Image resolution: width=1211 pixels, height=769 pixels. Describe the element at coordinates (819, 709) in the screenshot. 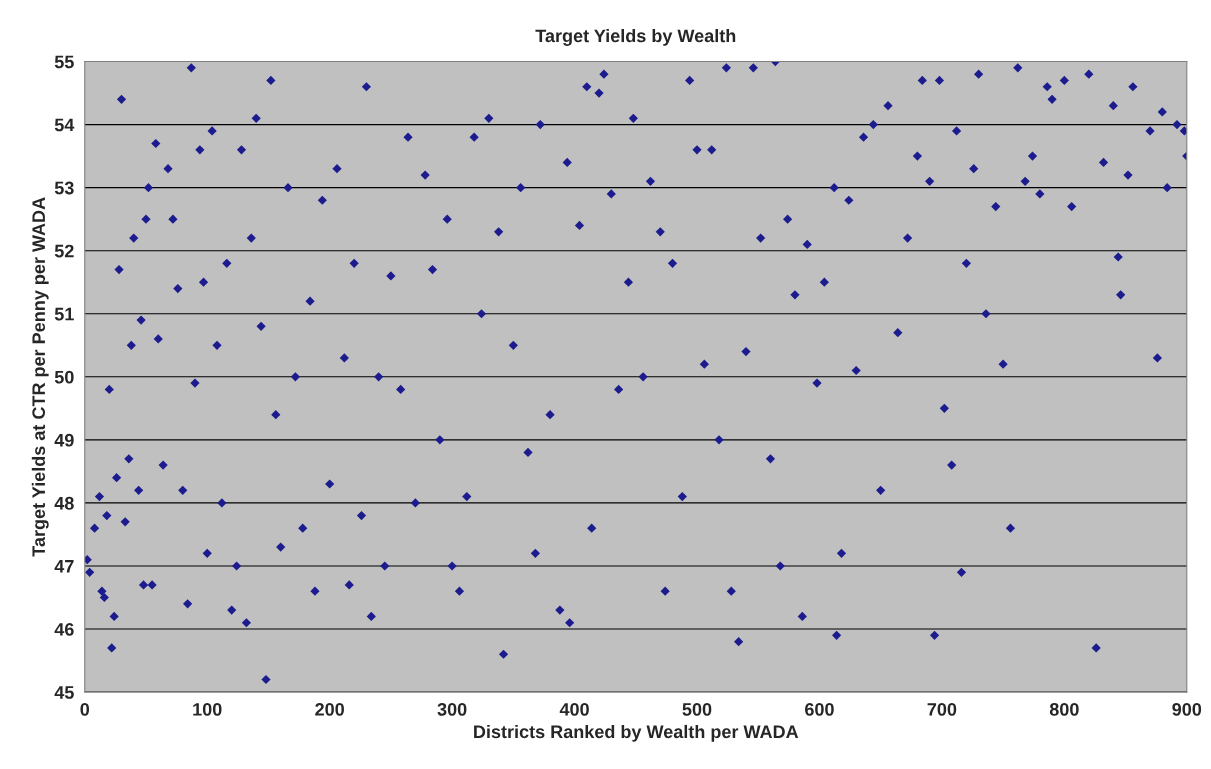

I see `x-tick-label: 600` at that location.